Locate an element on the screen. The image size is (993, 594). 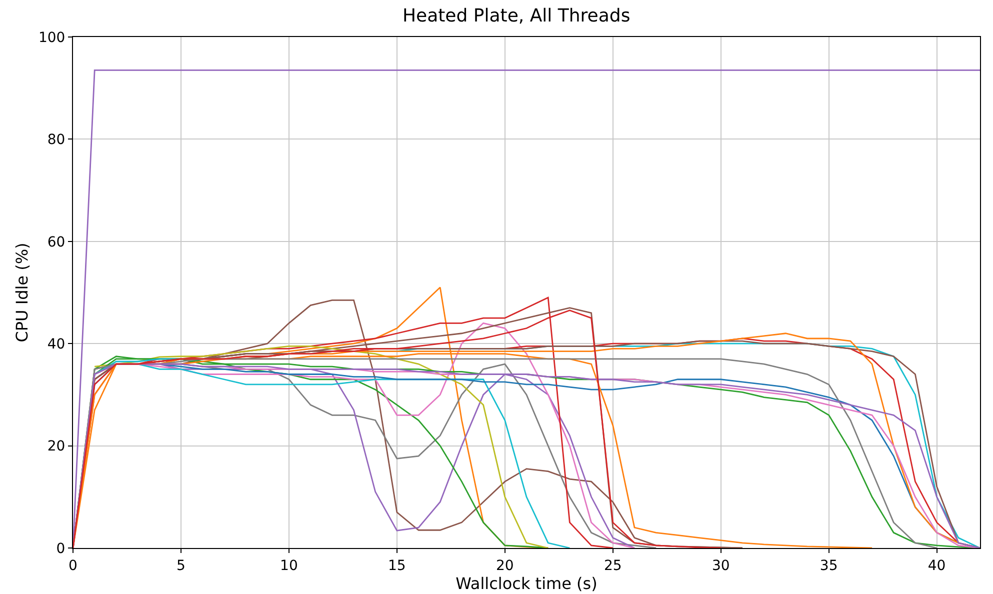
x-tick-label: 35 is located at coordinates (829, 566).